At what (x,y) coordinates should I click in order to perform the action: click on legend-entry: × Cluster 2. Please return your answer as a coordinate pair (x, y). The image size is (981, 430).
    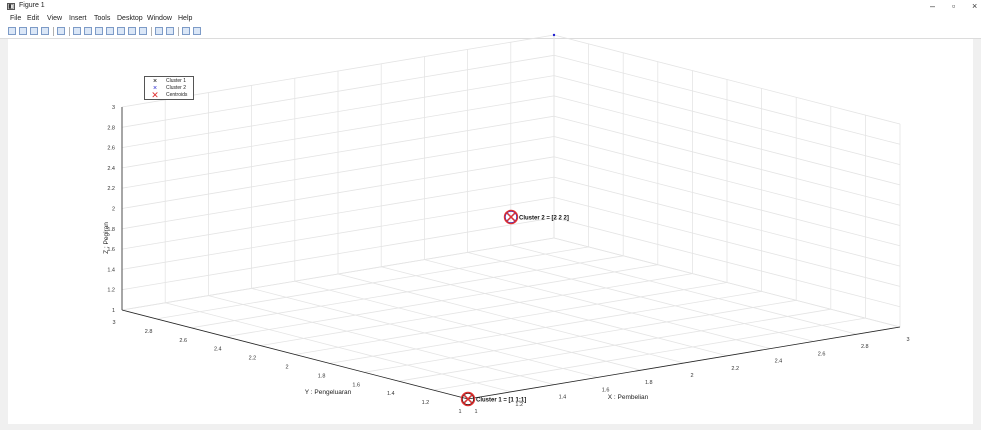
    Looking at the image, I should click on (170, 88).